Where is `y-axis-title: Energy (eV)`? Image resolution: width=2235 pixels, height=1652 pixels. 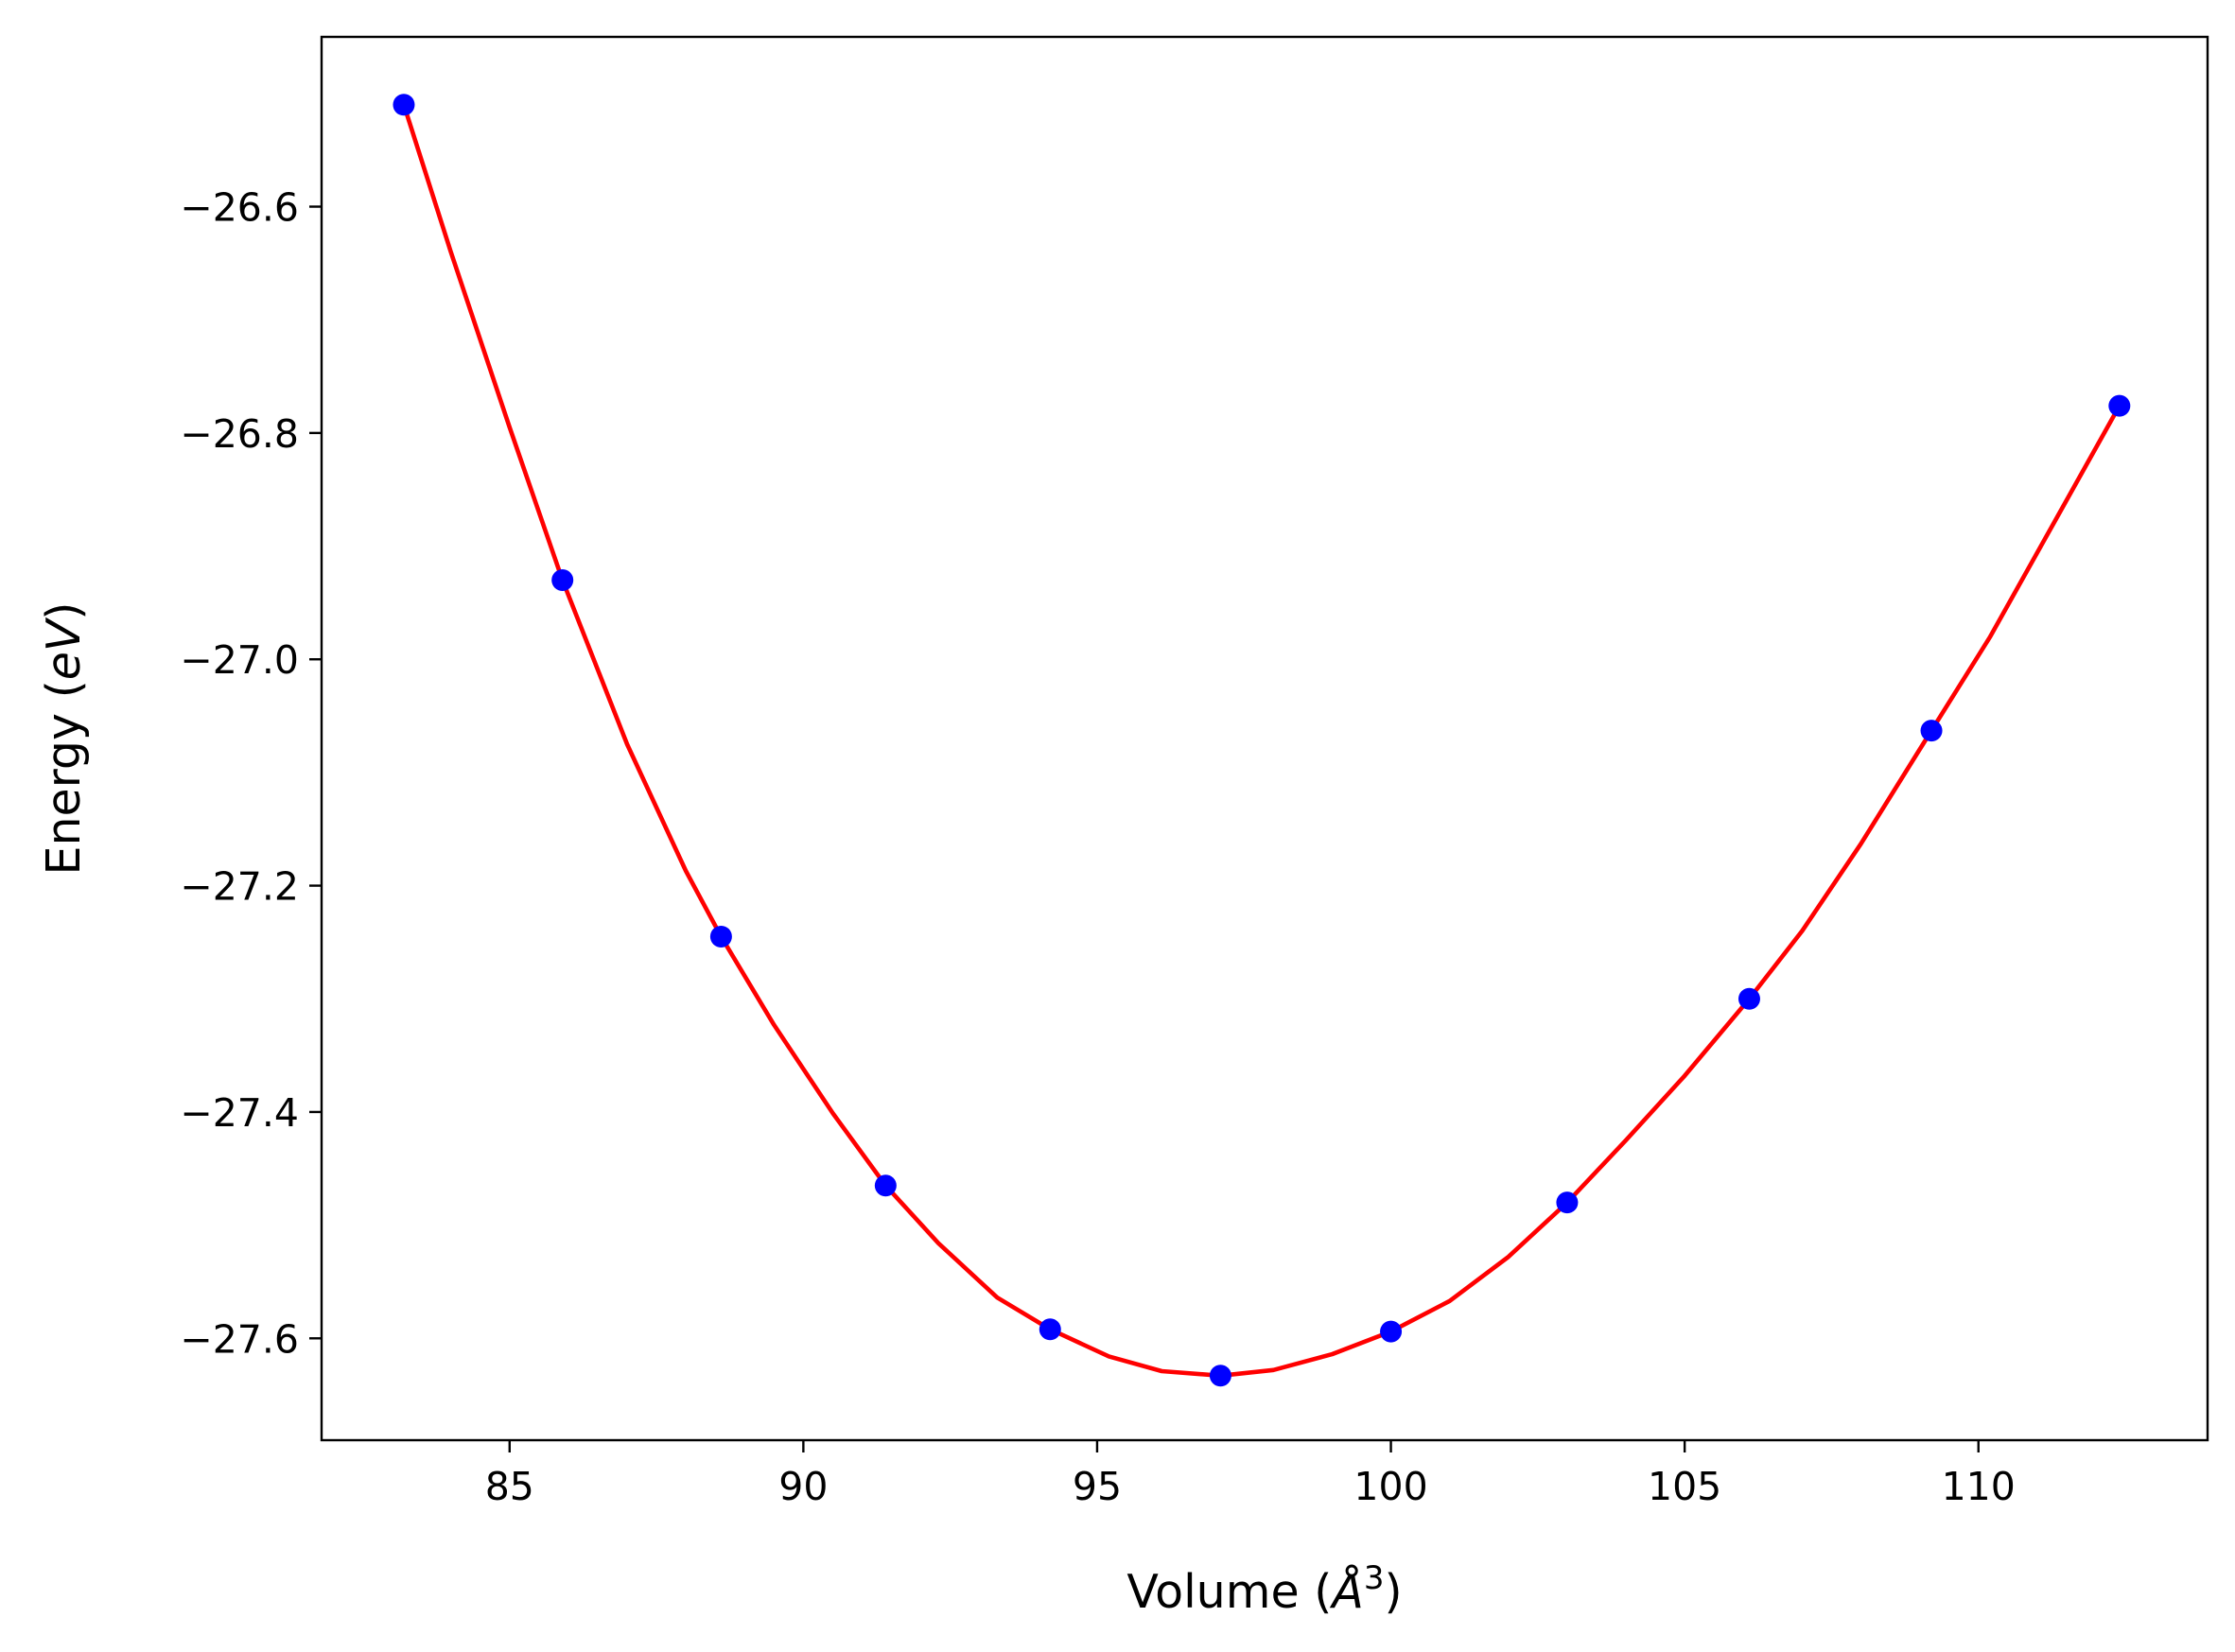 y-axis-title: Energy (eV) is located at coordinates (64, 738).